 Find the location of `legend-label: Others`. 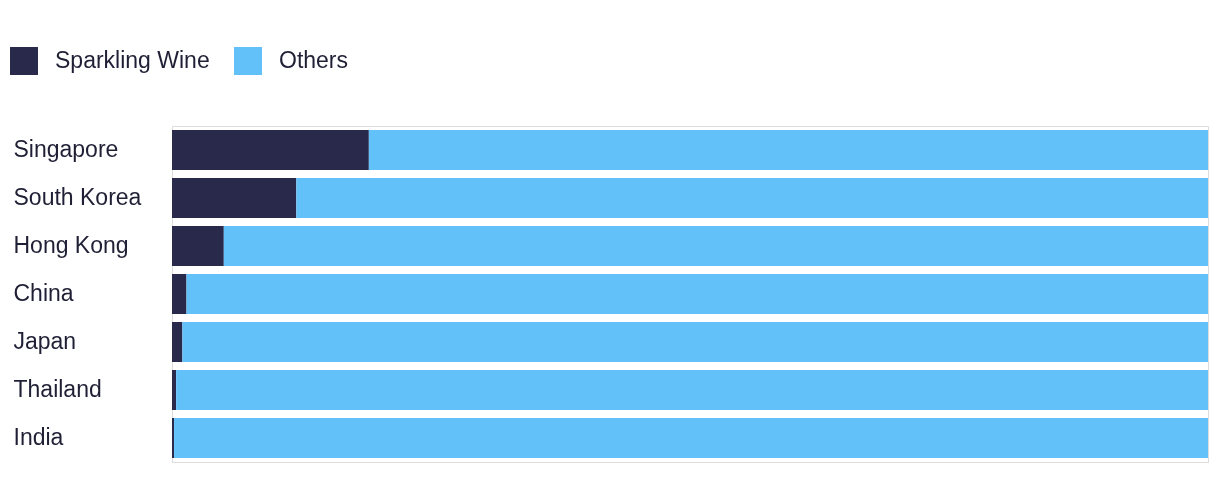

legend-label: Others is located at coordinates (314, 60).